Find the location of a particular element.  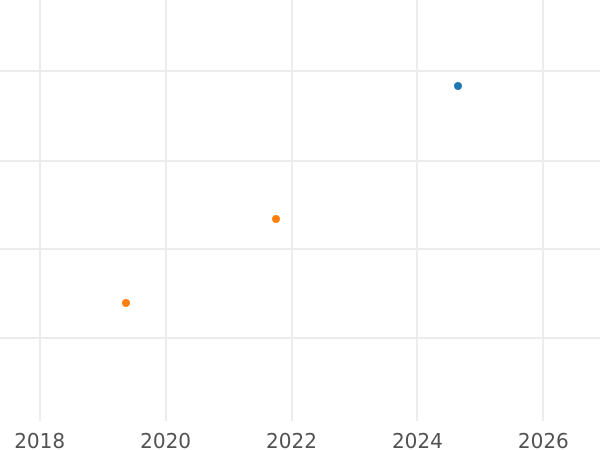

x-tick-label: 2022 is located at coordinates (291, 439).